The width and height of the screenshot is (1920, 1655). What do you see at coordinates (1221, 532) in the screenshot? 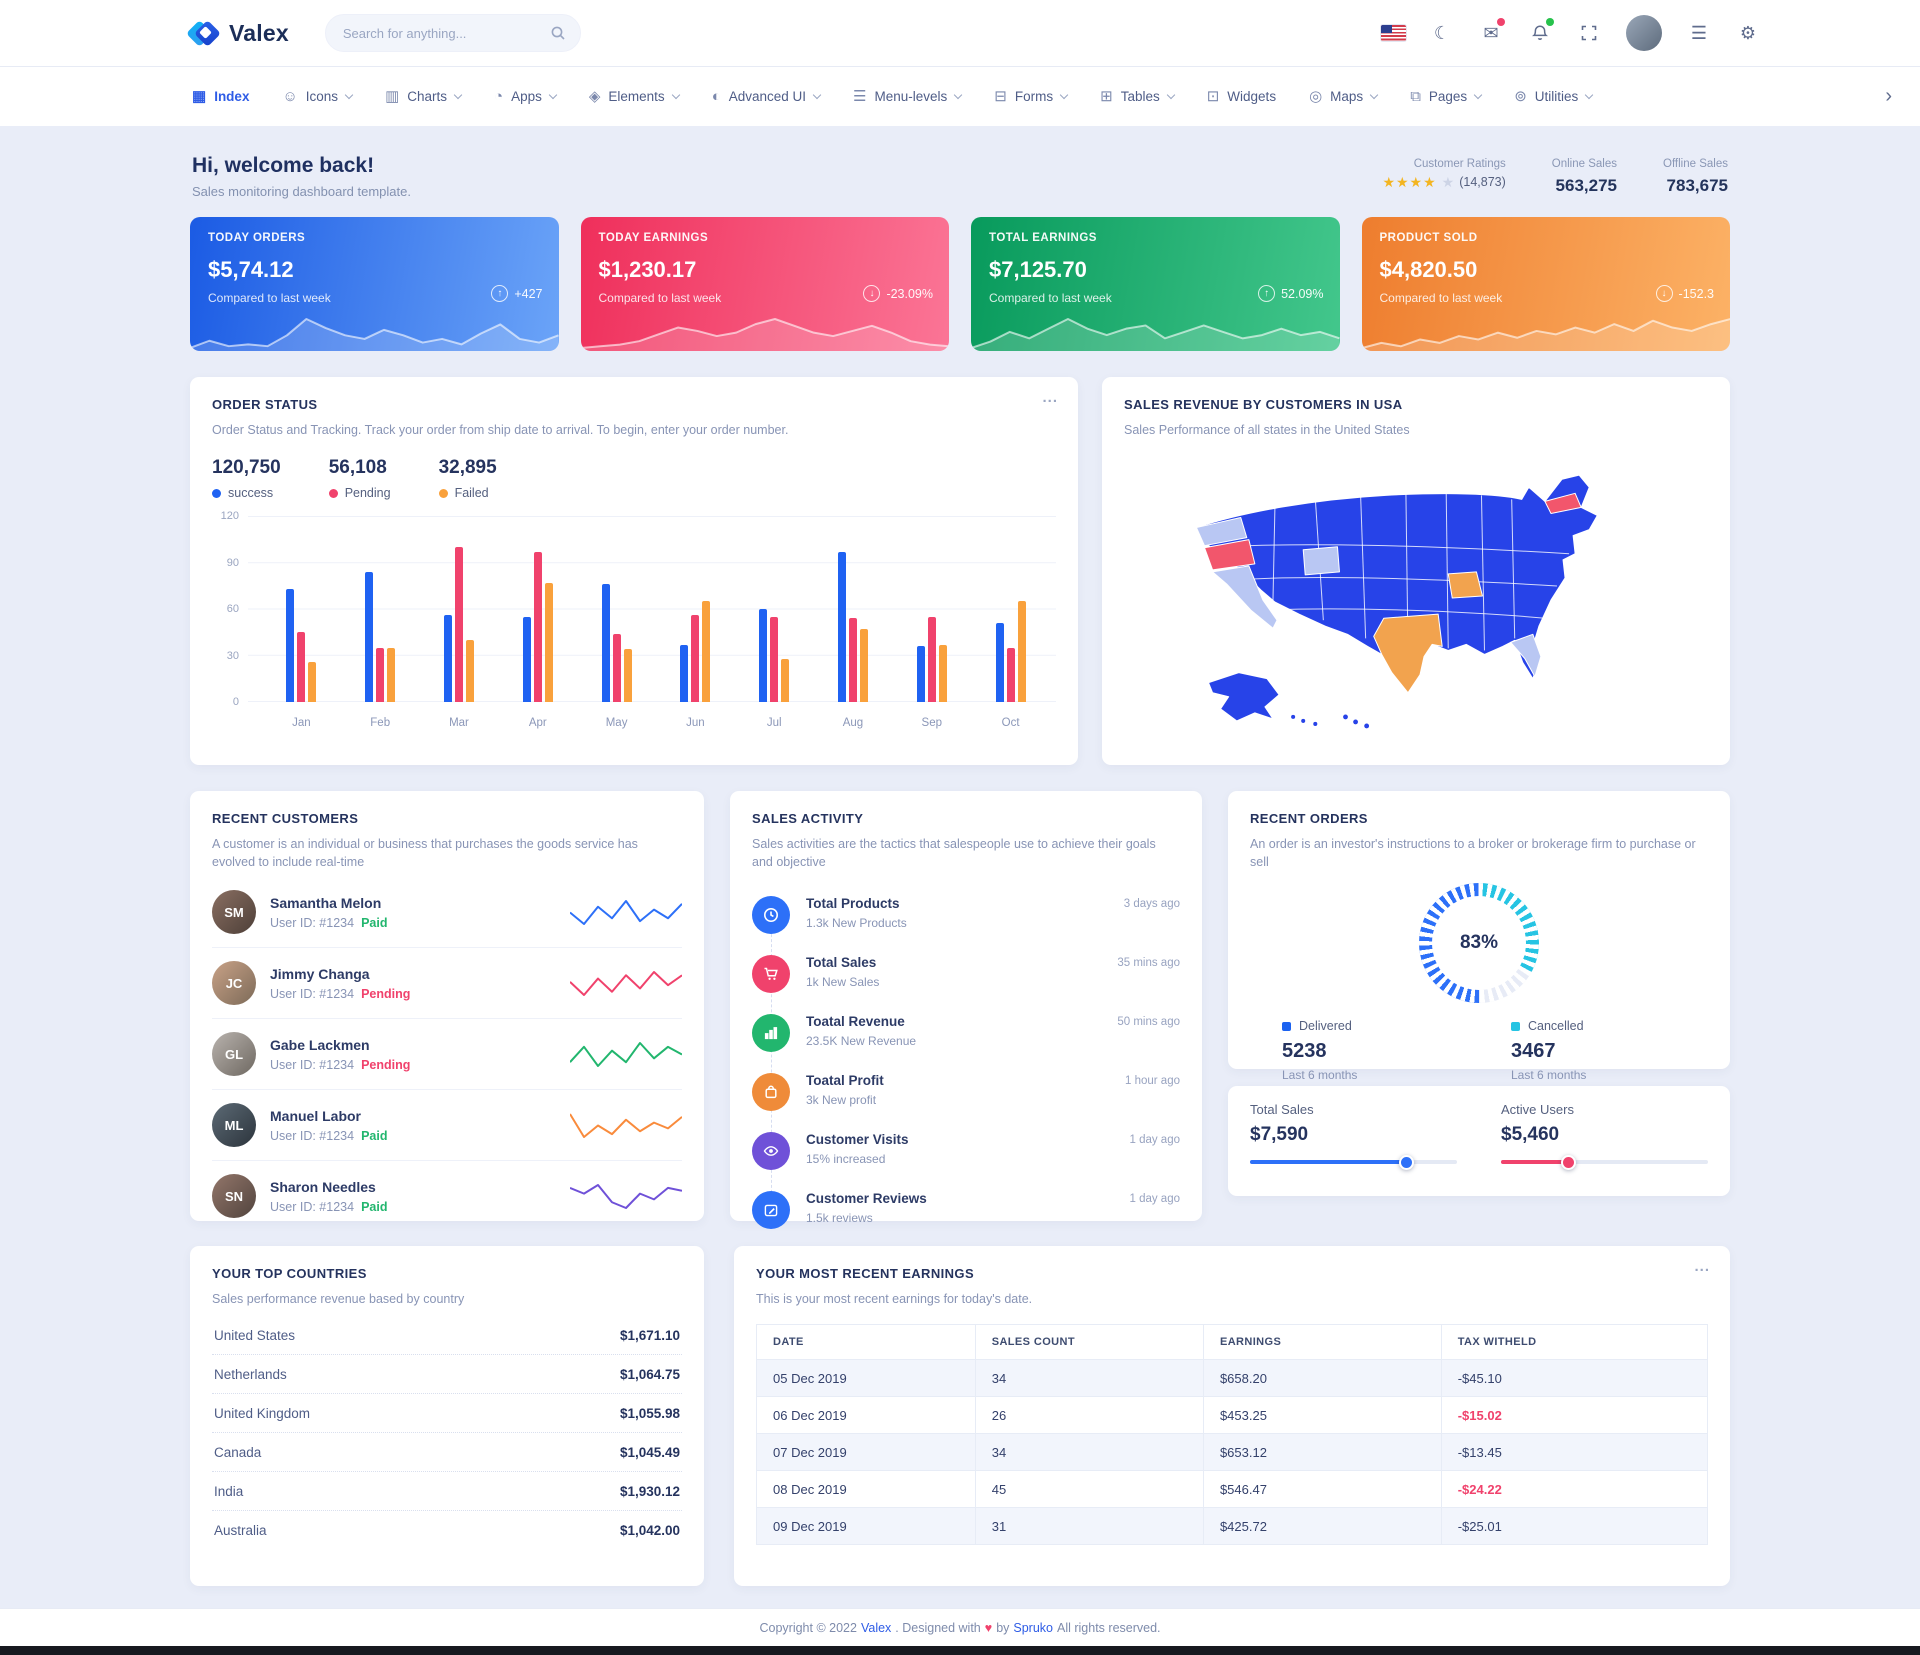
I see `state-washington` at bounding box center [1221, 532].